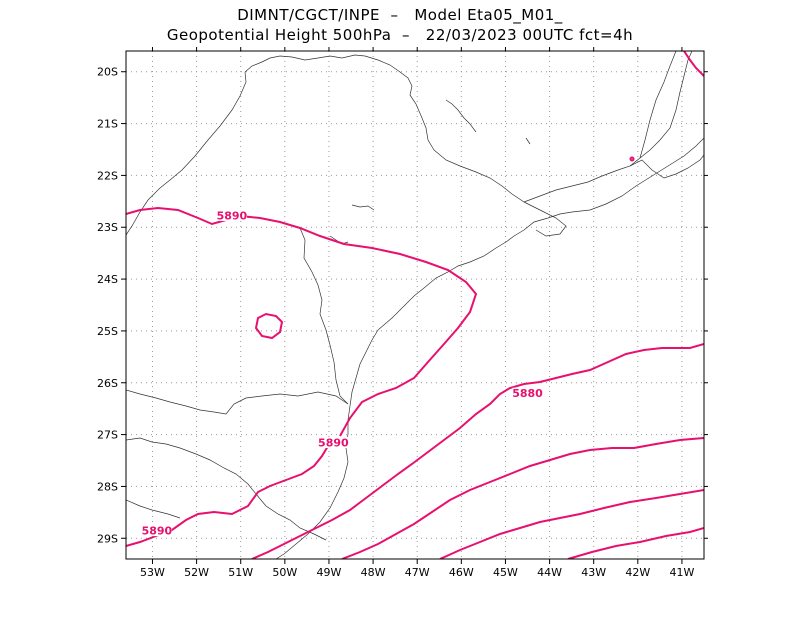  I want to click on lat-tick-label: 21S, so click(107, 124).